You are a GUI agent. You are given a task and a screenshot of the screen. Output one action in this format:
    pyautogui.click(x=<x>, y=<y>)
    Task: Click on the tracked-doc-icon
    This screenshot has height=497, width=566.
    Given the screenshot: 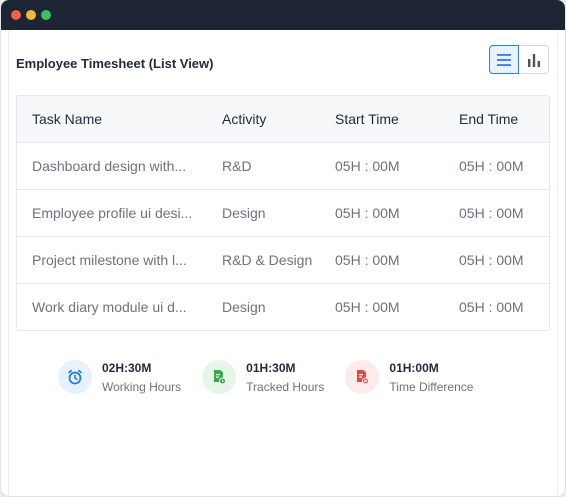 What is the action you would take?
    pyautogui.click(x=219, y=377)
    